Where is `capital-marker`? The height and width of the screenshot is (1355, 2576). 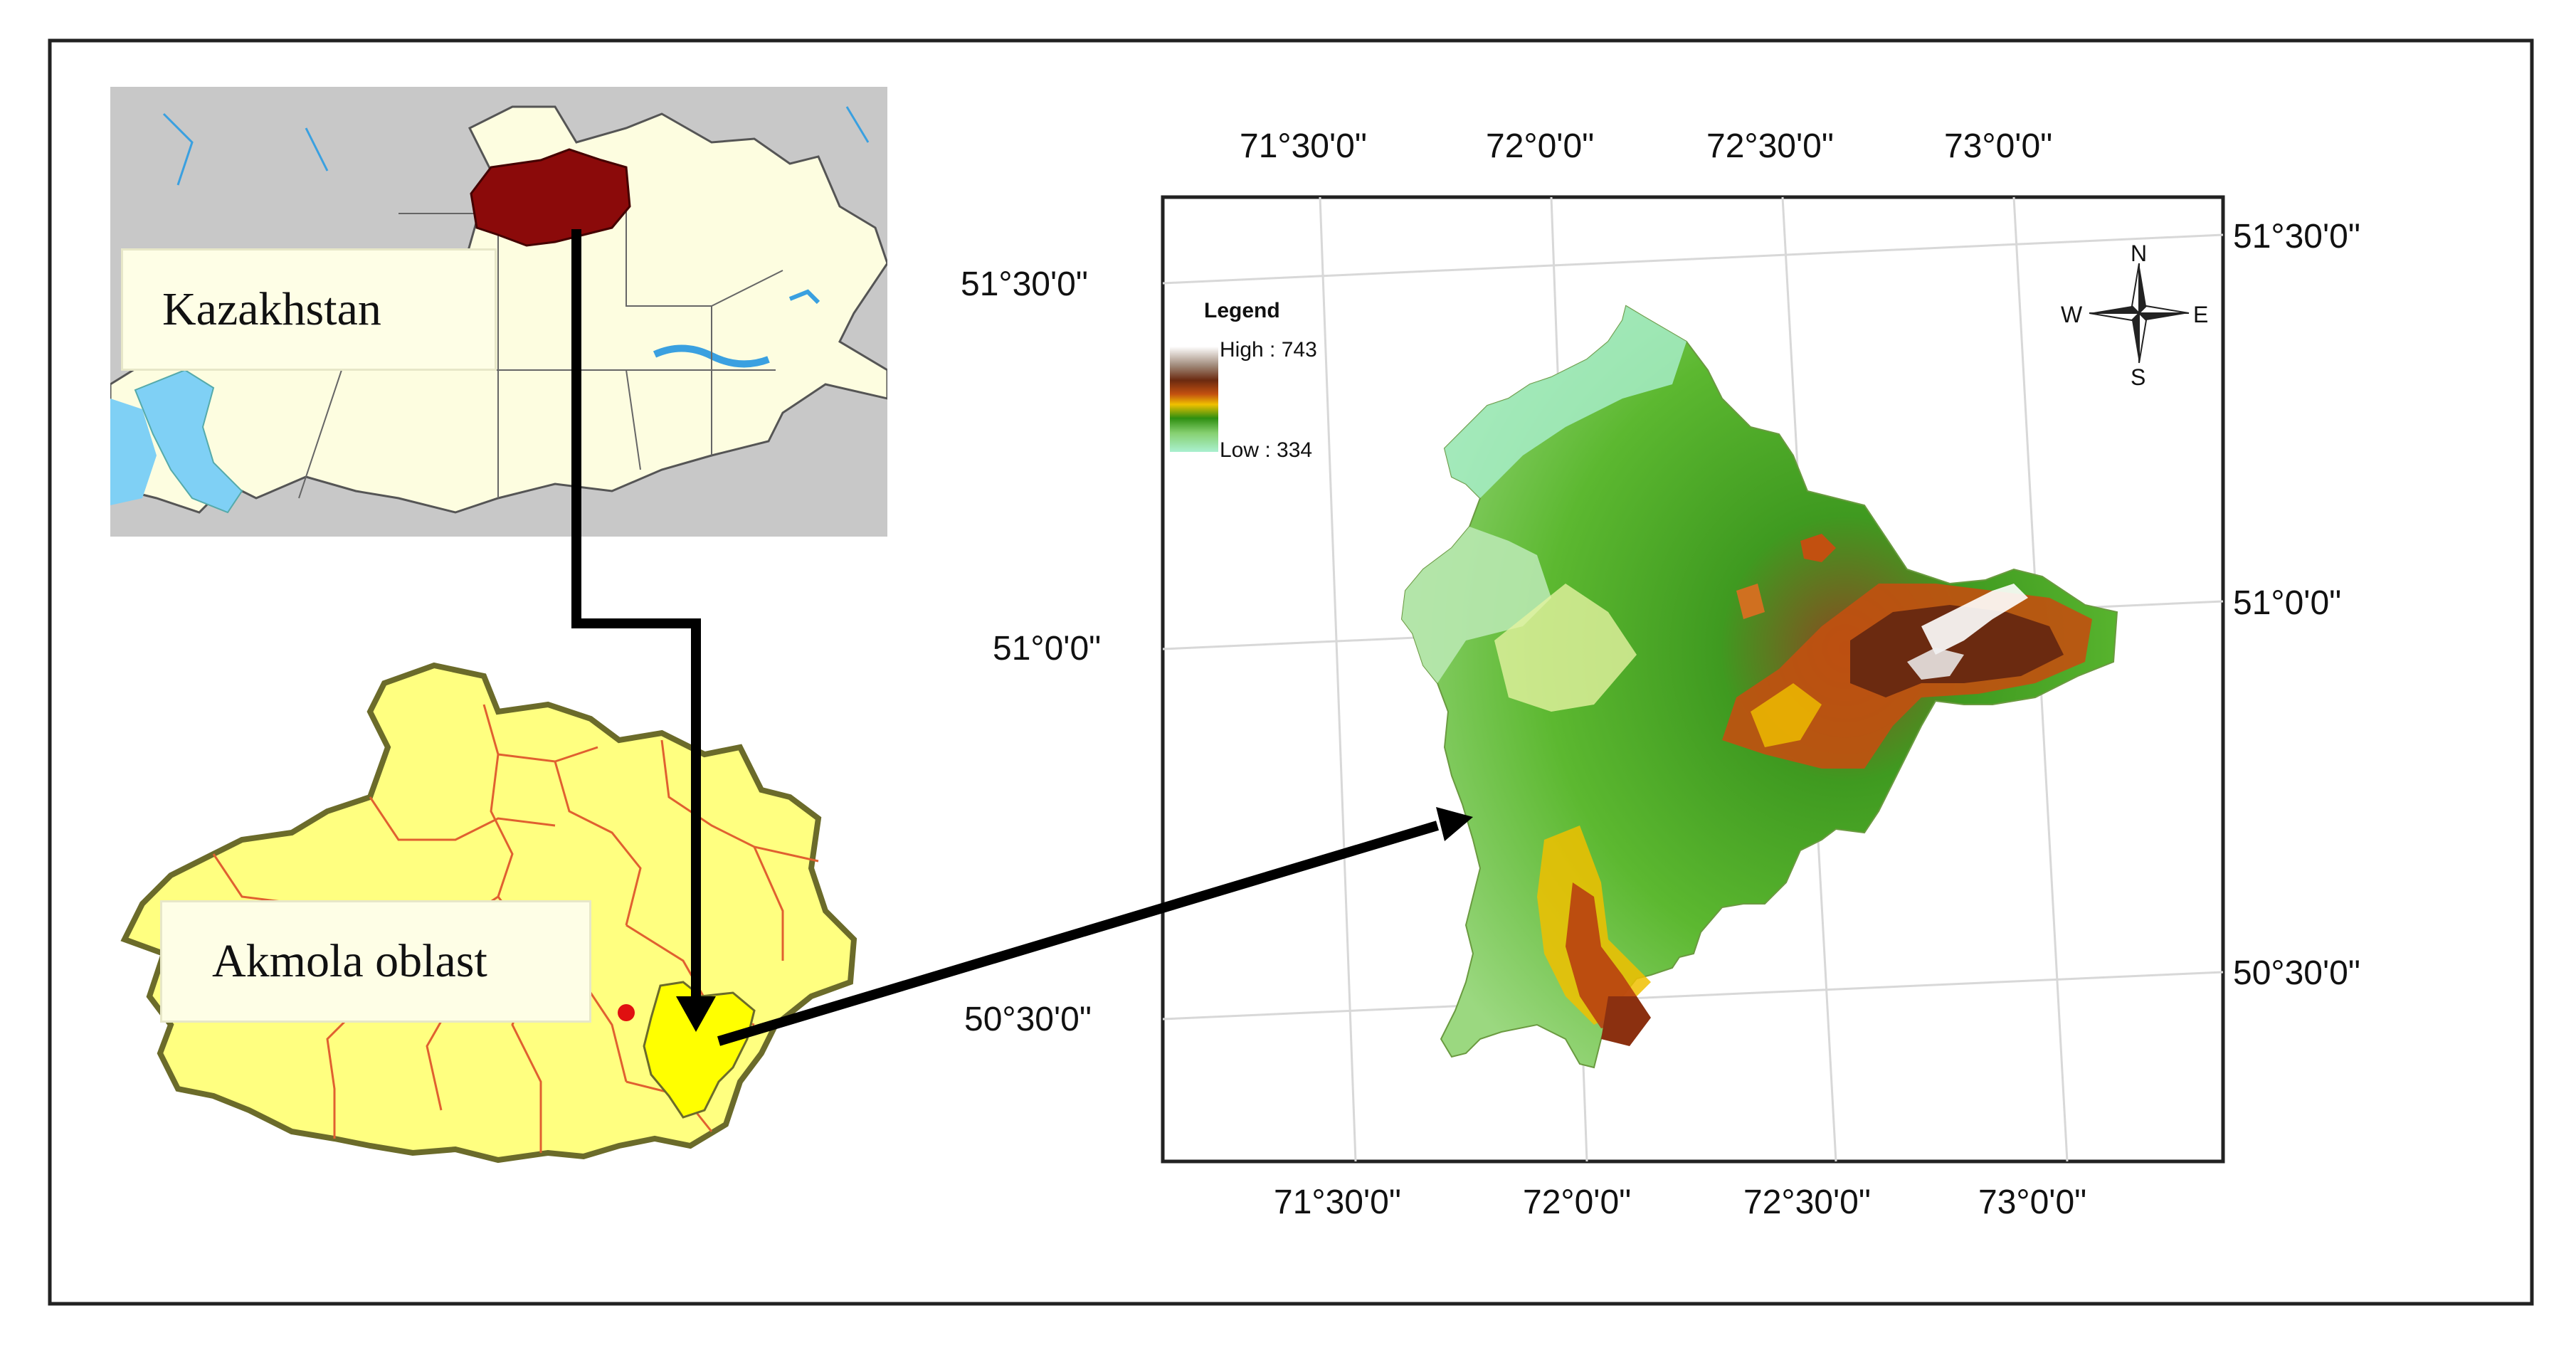 capital-marker is located at coordinates (626, 1013).